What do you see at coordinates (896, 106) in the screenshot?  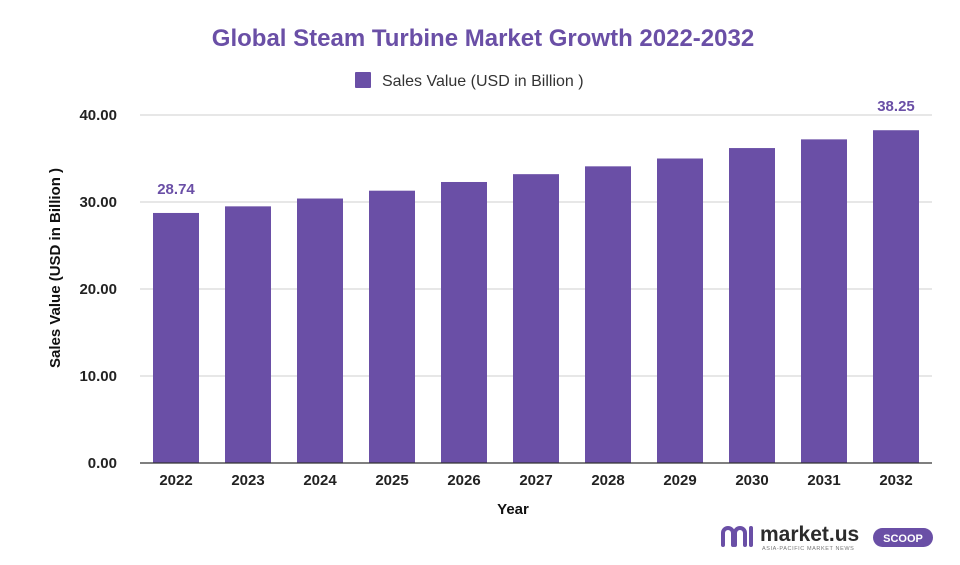 I see `data-label-2032: 38.25` at bounding box center [896, 106].